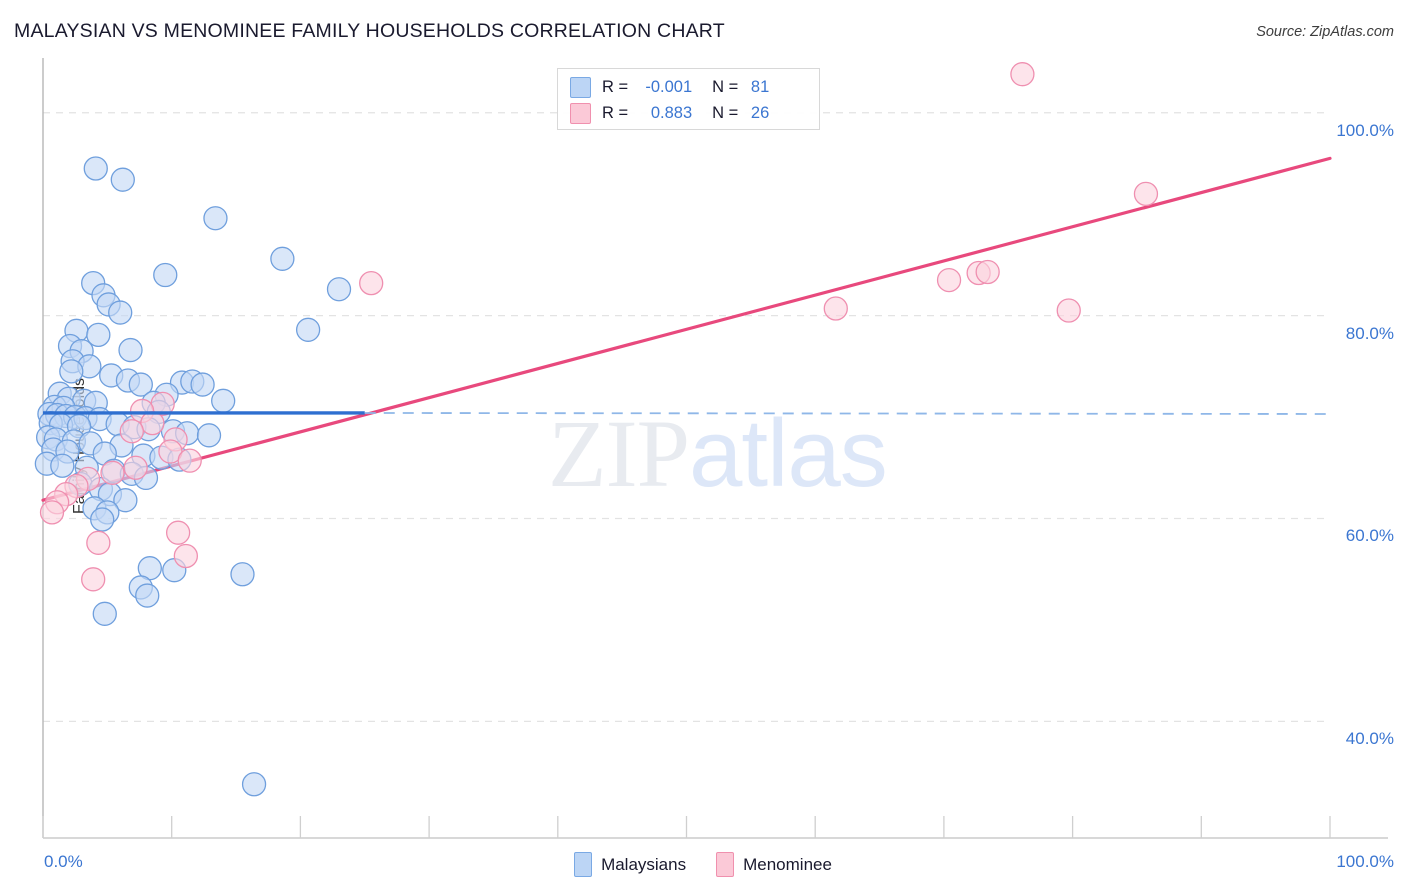 This screenshot has height=892, width=1406. What do you see at coordinates (1365, 130) in the screenshot?
I see `y-axis-tick-label: 100.0%` at bounding box center [1365, 130].